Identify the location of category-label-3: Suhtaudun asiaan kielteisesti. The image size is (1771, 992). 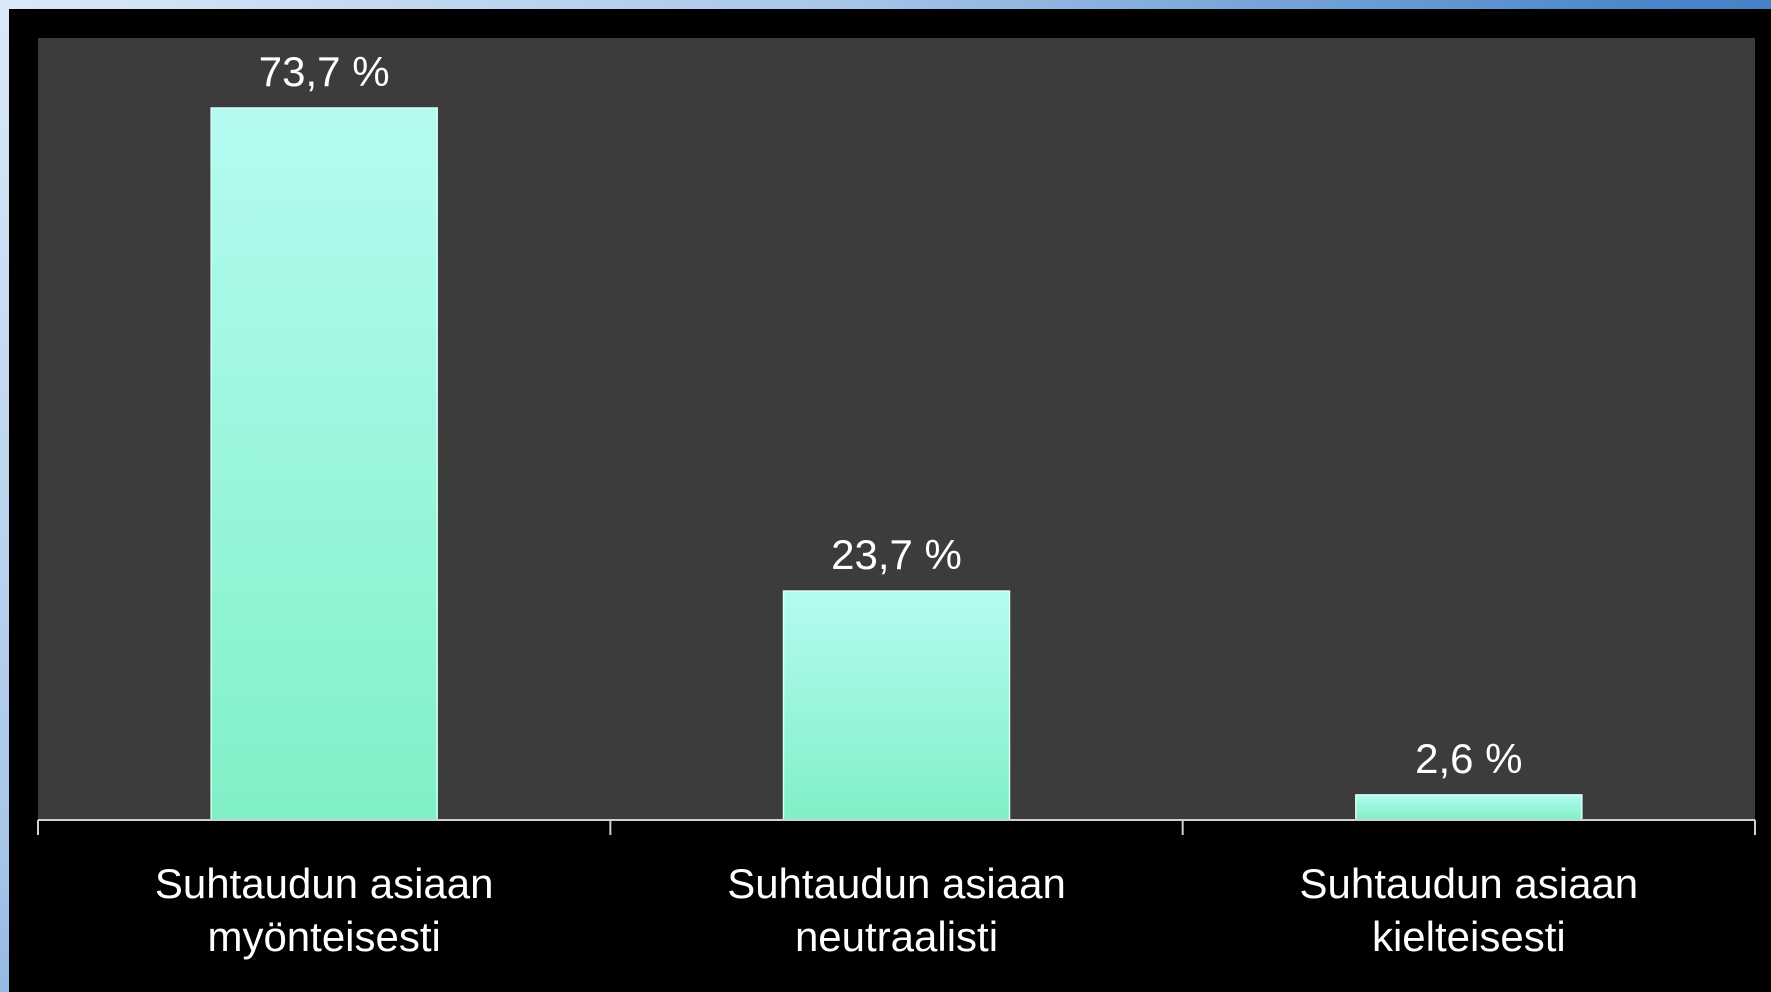
(1469, 910).